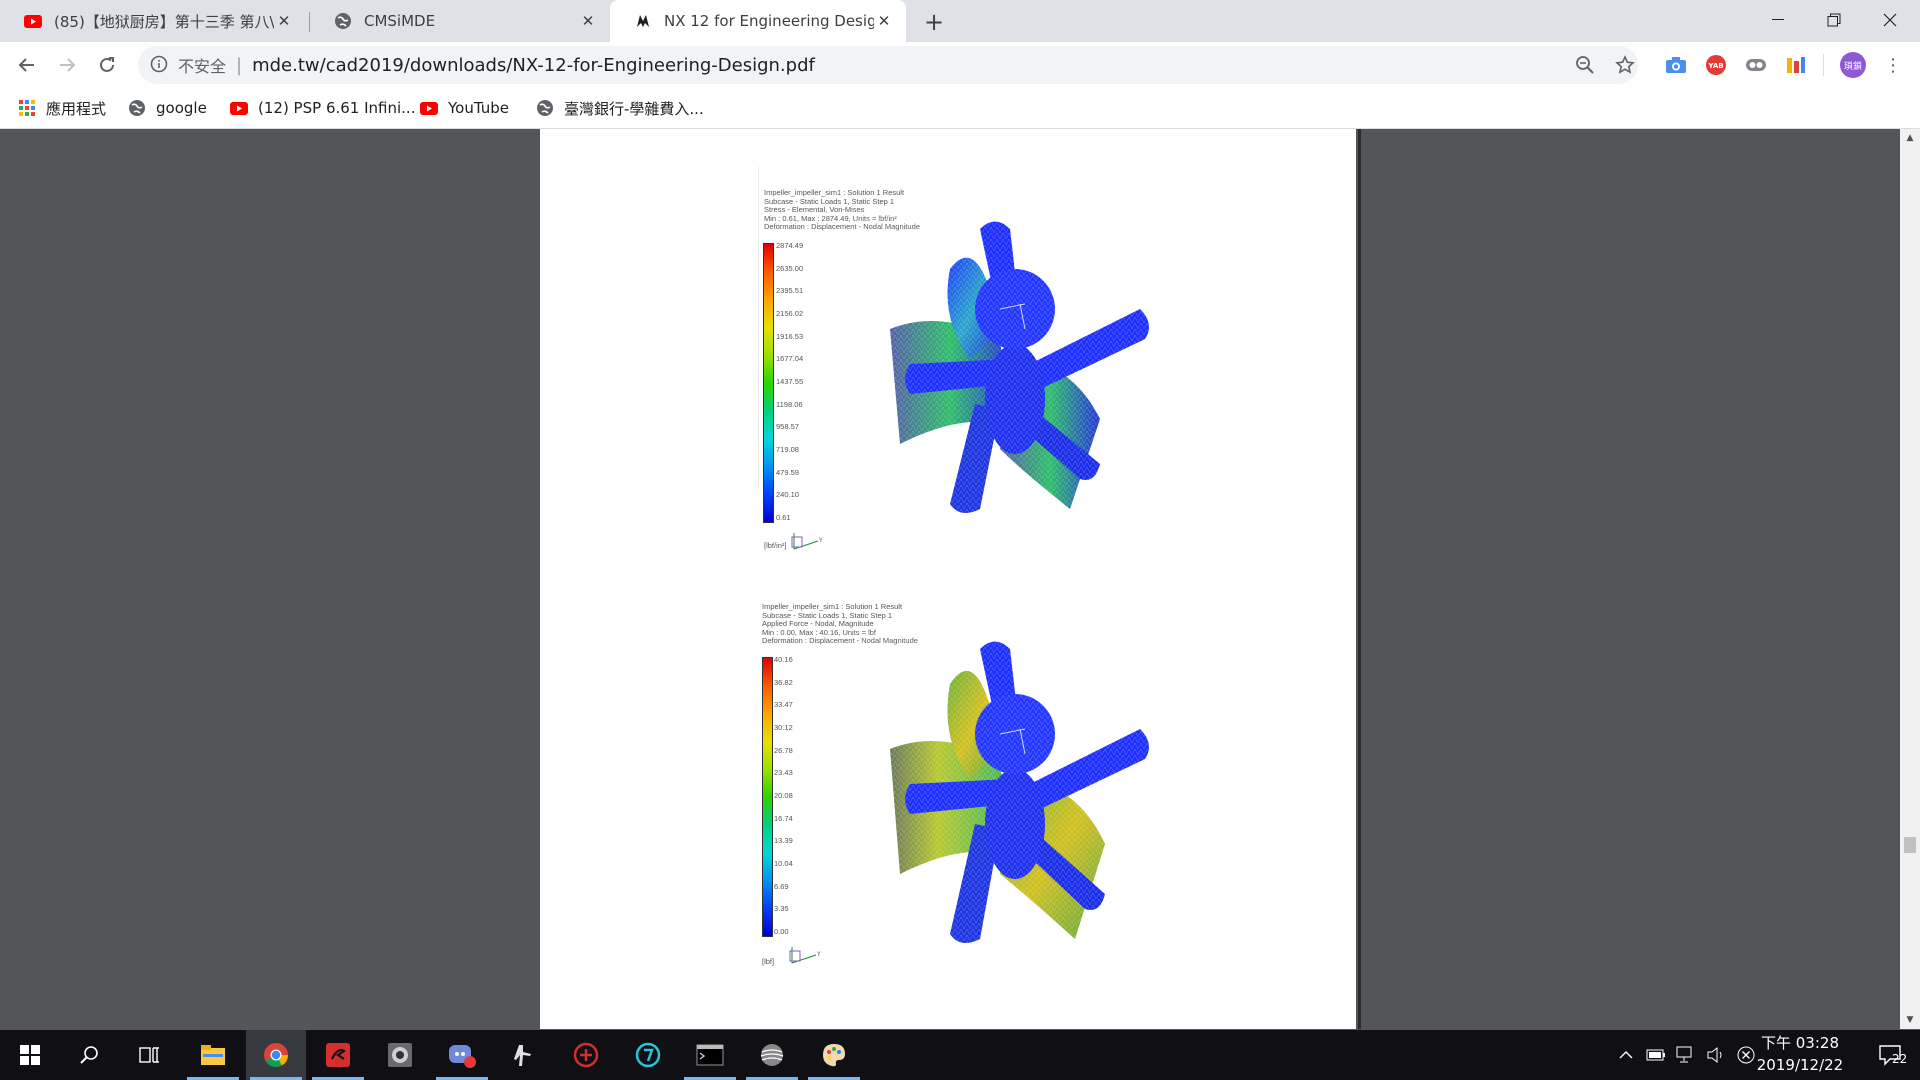 This screenshot has height=1080, width=1920. I want to click on chevron-up-icon, so click(1626, 1055).